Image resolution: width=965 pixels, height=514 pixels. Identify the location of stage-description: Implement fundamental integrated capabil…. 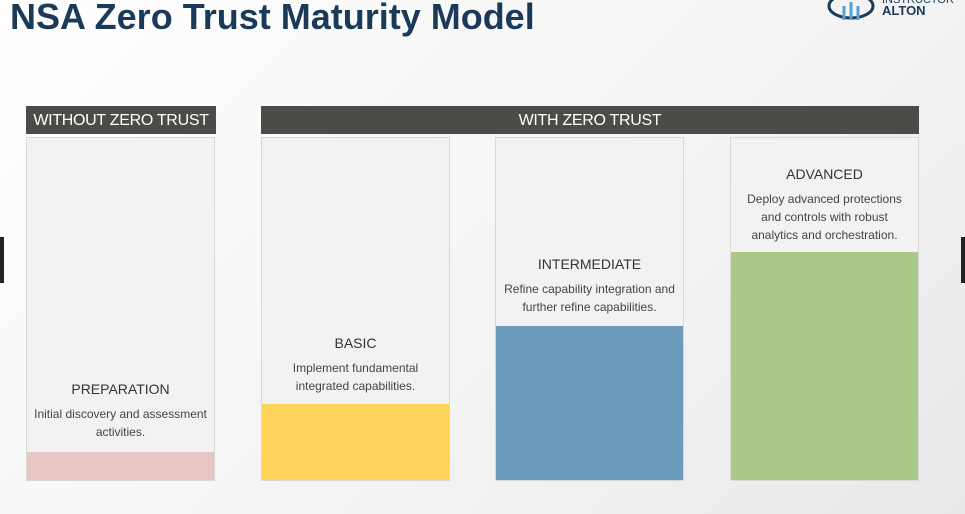
(355, 377).